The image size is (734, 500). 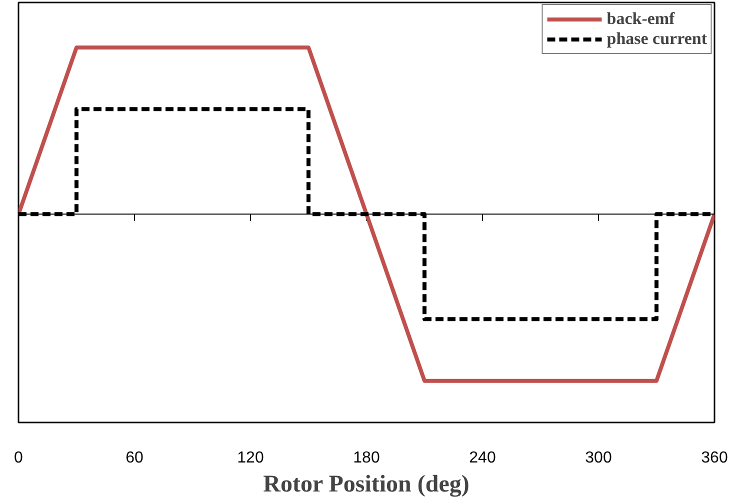 I want to click on x-tick-label: 240, so click(x=482, y=458).